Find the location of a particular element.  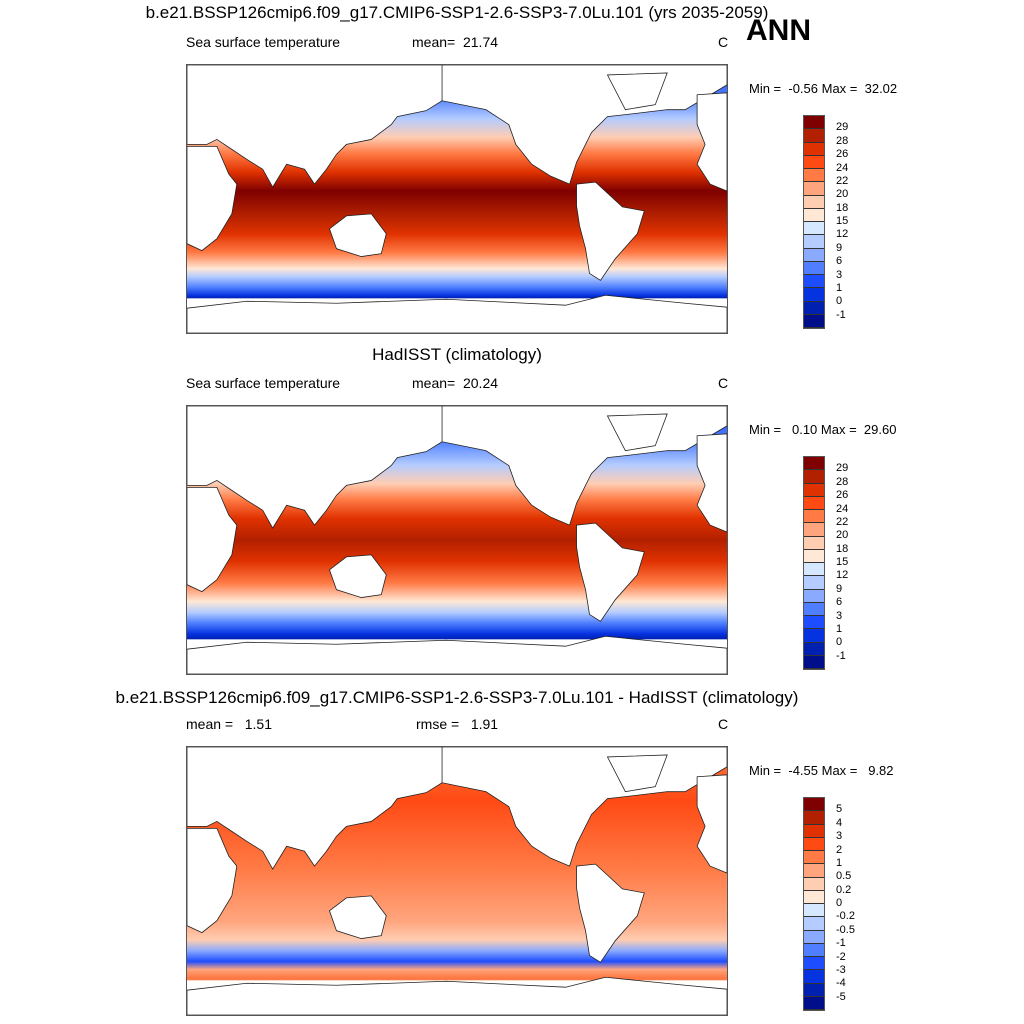

center-label: mean= 21.74 is located at coordinates (455, 42).